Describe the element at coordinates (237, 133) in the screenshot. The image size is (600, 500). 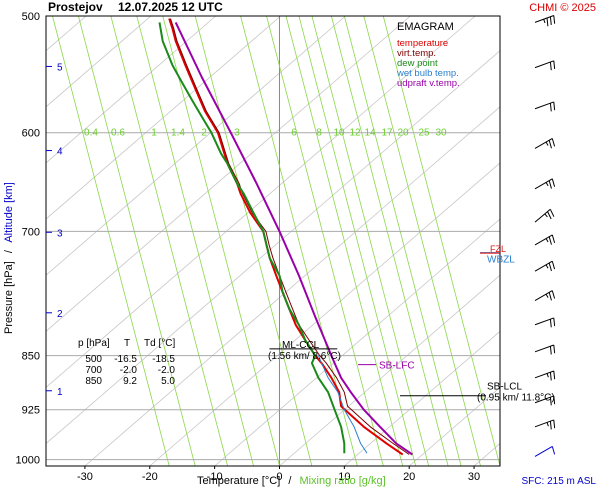
I see `mixing-ratio-label: 3` at that location.